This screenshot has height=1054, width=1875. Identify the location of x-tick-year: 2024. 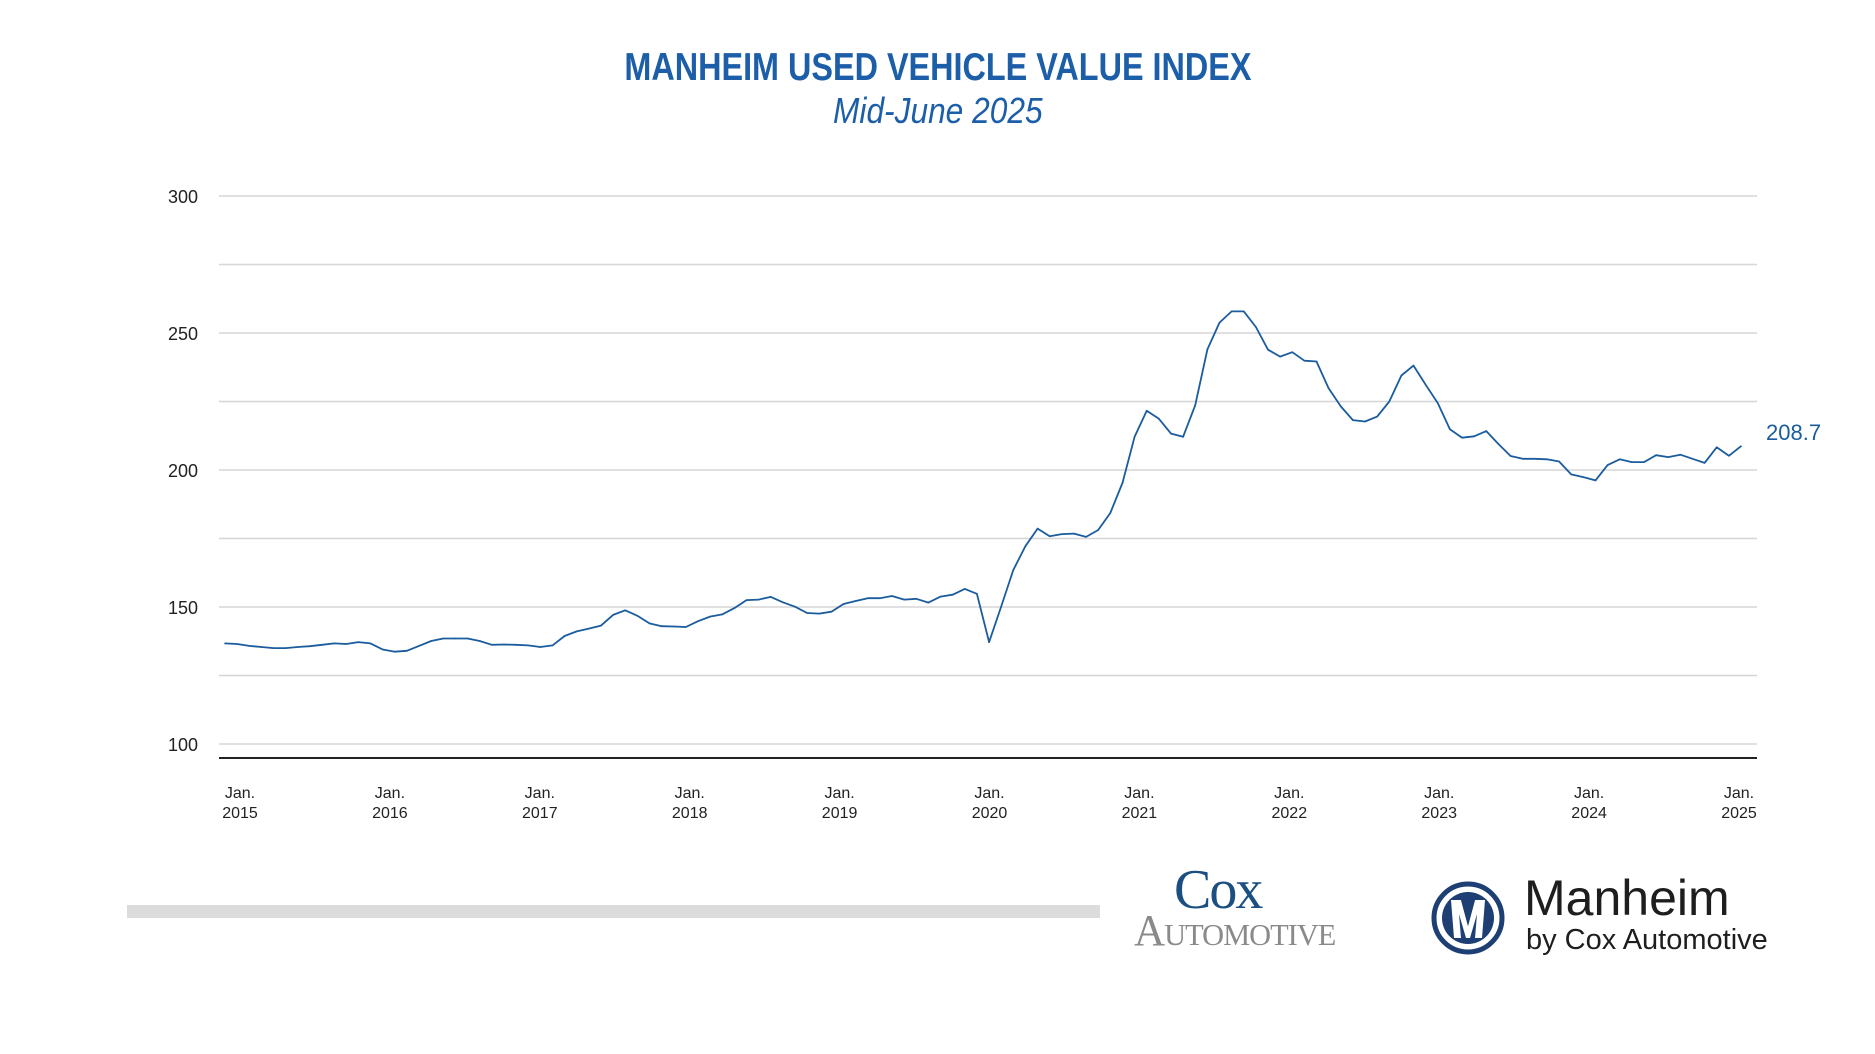
(1589, 813).